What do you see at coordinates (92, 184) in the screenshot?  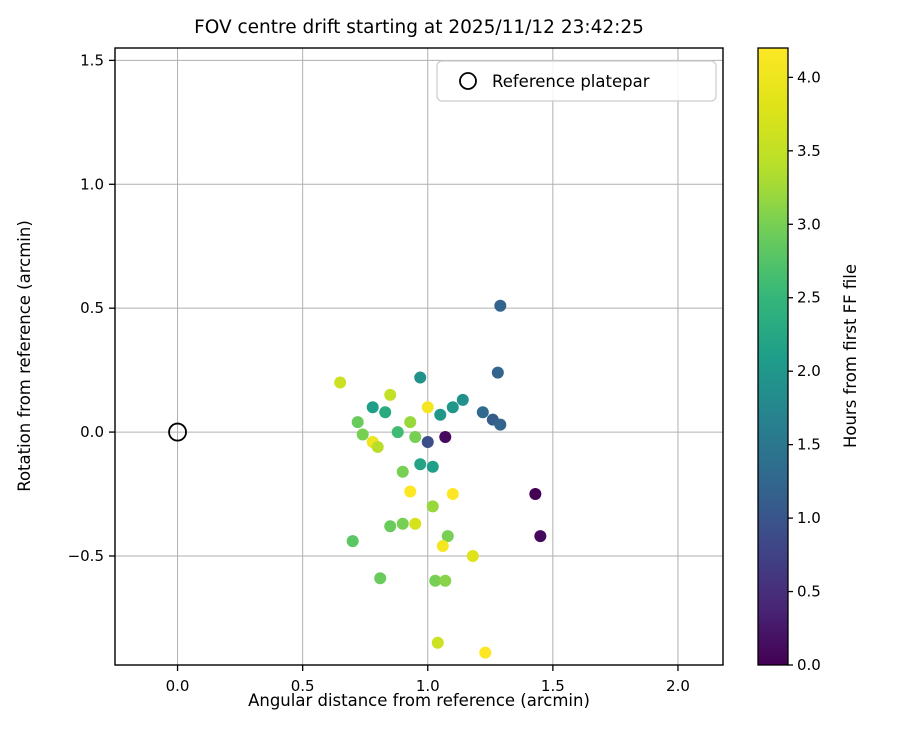 I see `y-tick-label: 1.0` at bounding box center [92, 184].